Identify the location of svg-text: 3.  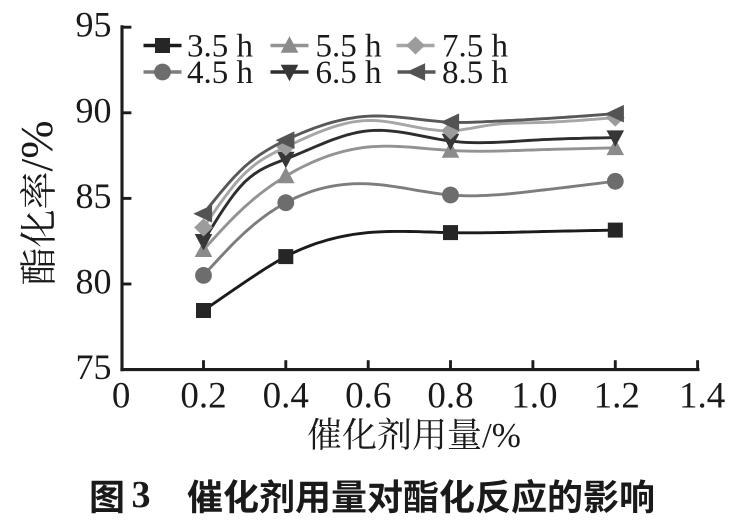
(141, 495).